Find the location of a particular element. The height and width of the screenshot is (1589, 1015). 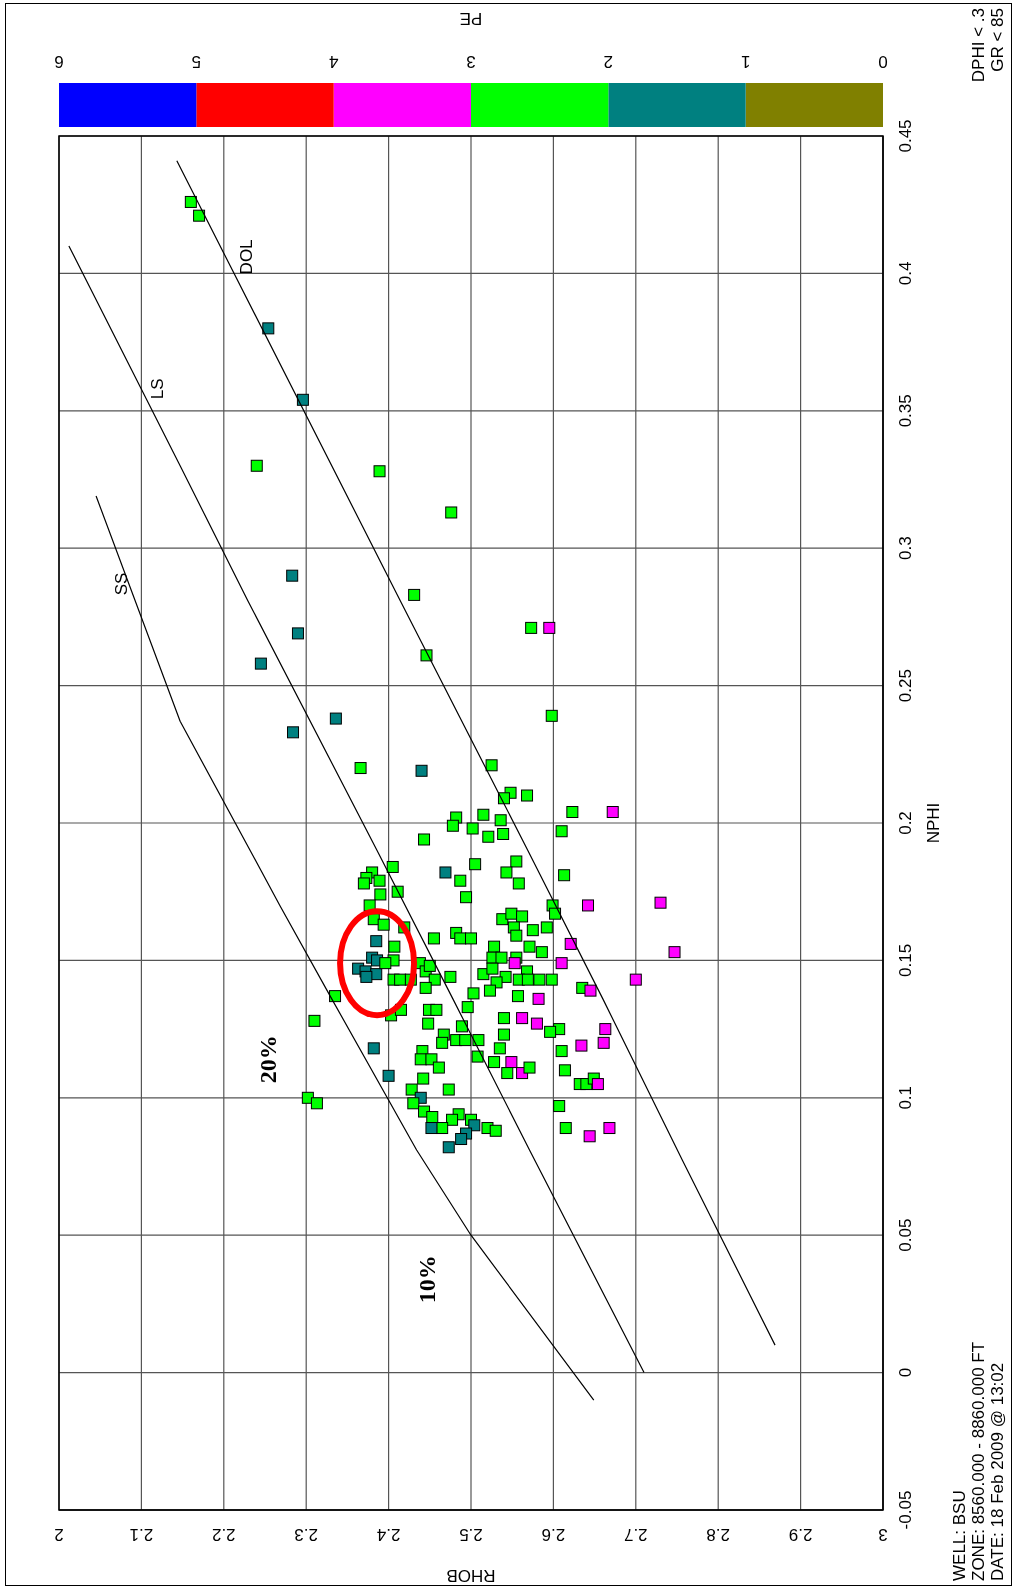

annotation: DOL is located at coordinates (247, 257).